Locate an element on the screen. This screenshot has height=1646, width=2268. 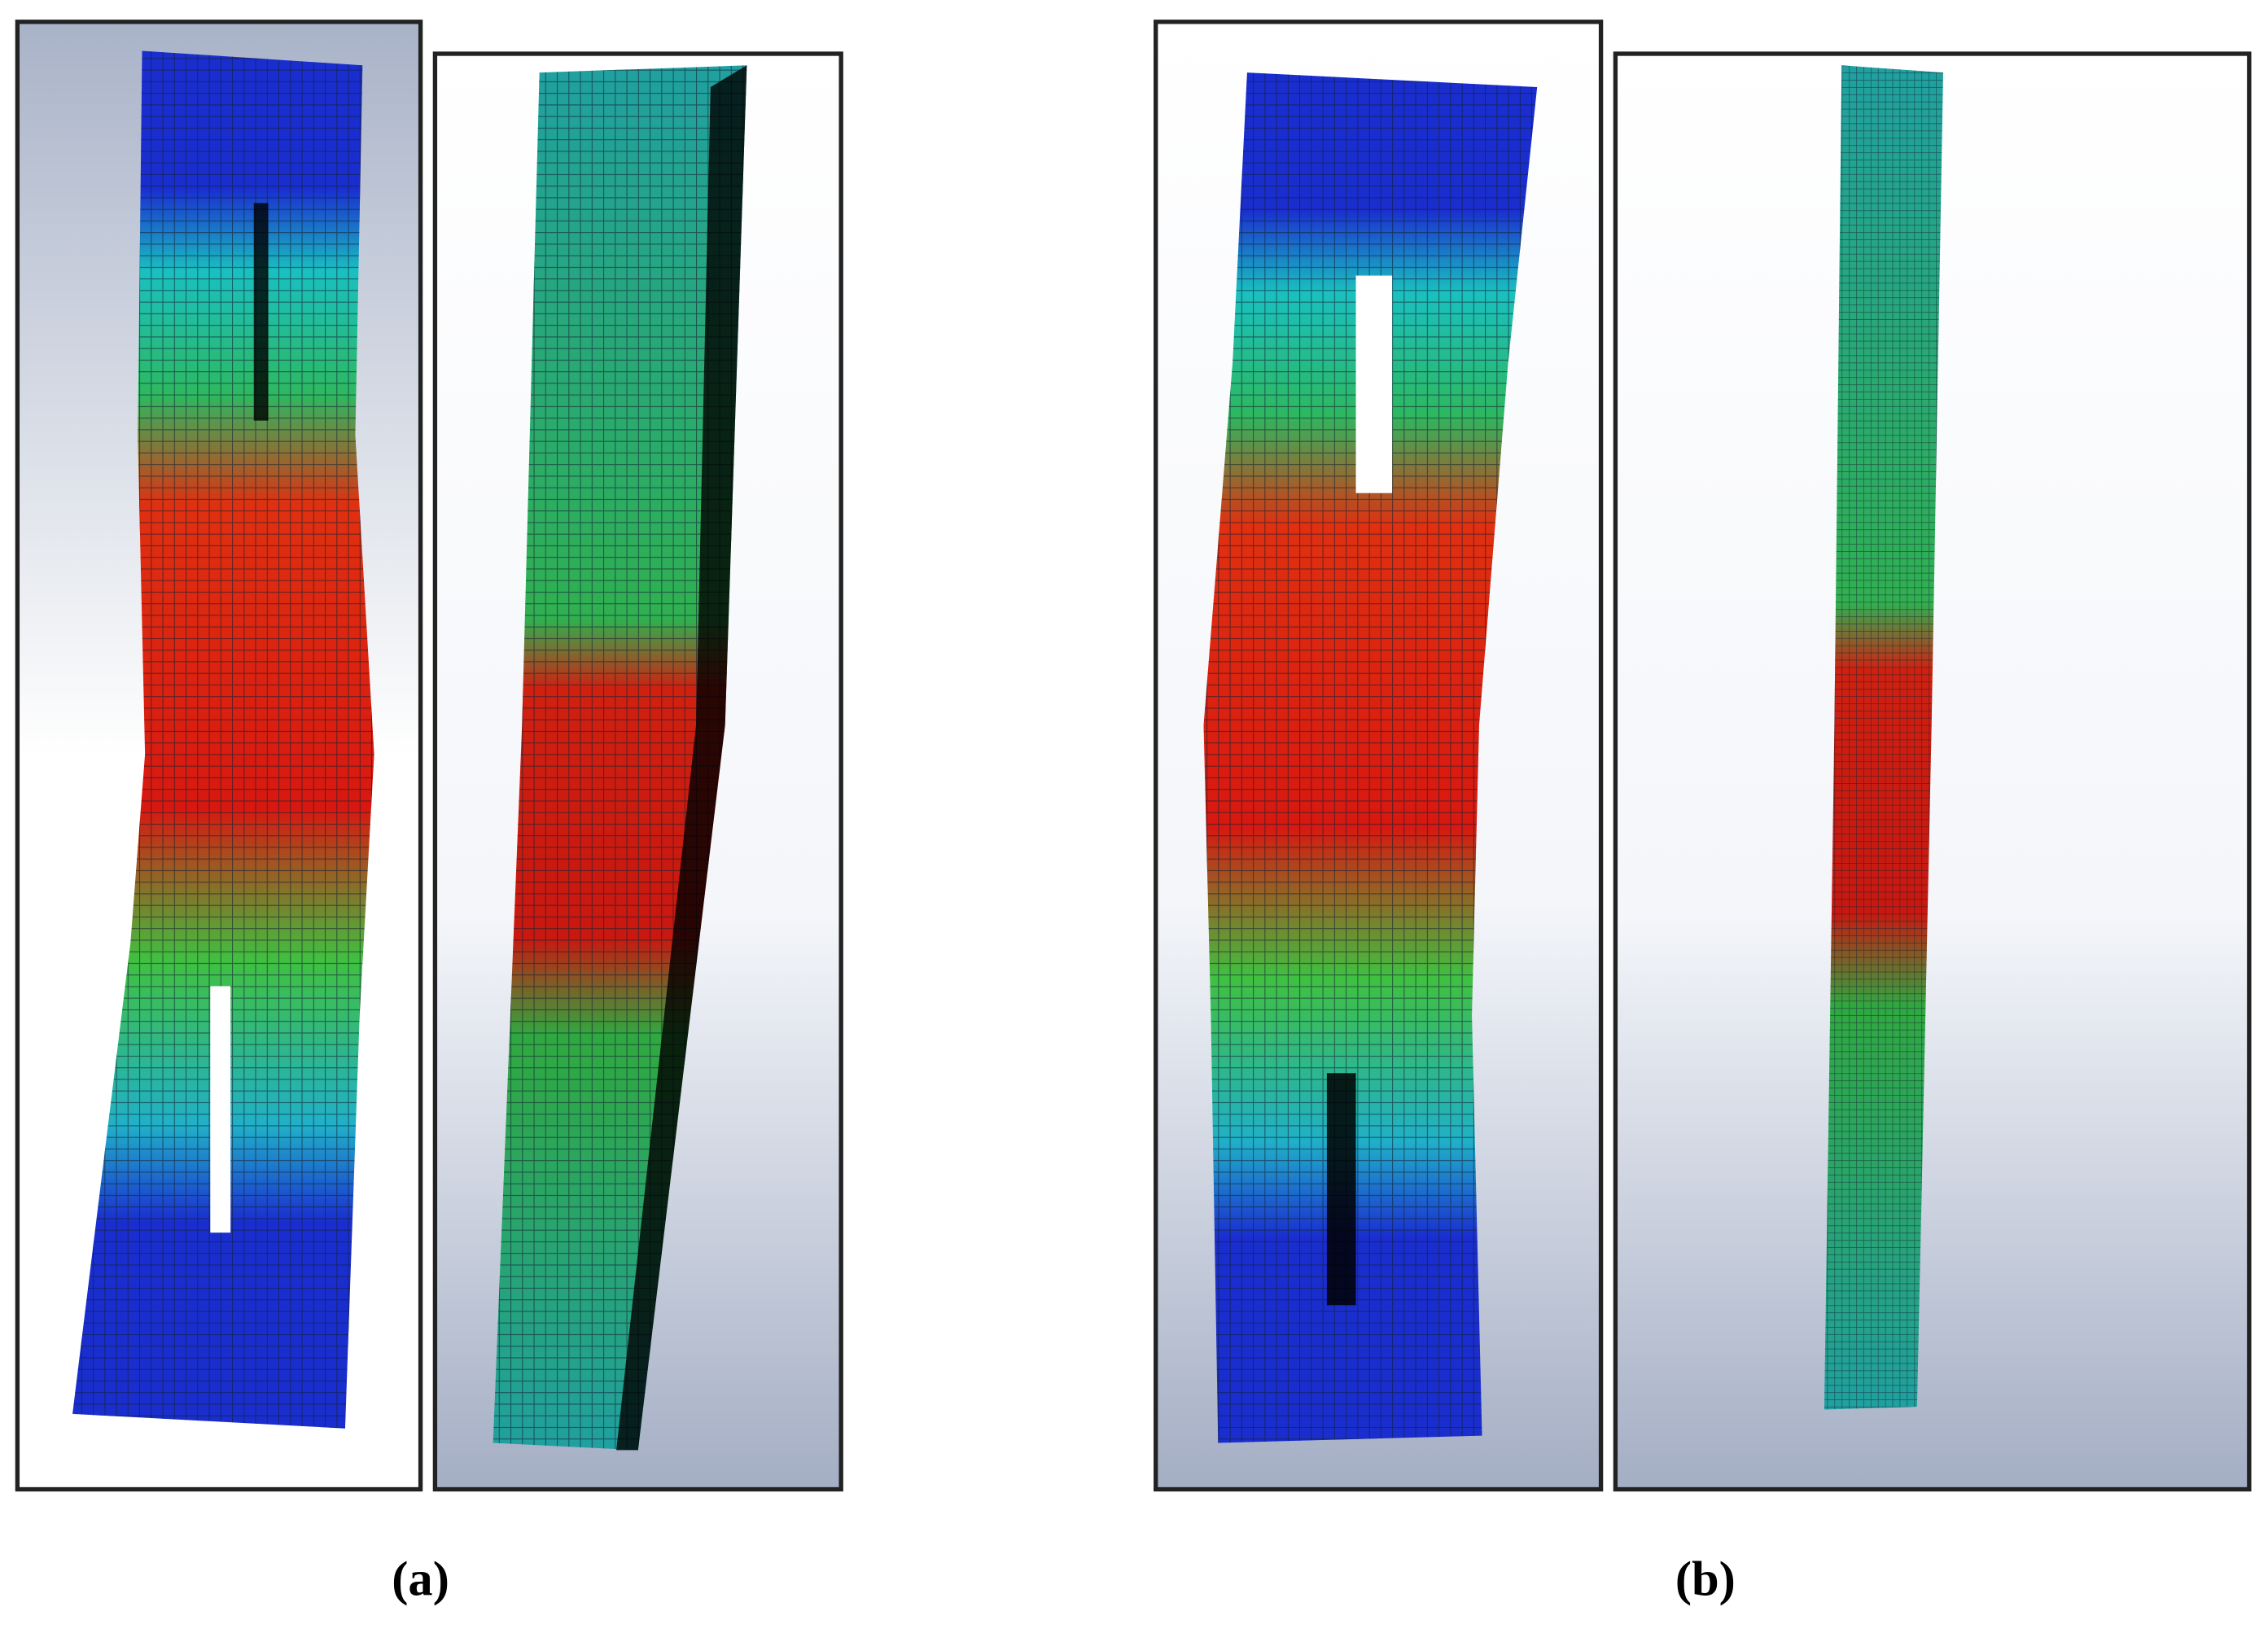
panel-label: (a) is located at coordinates (420, 1579).